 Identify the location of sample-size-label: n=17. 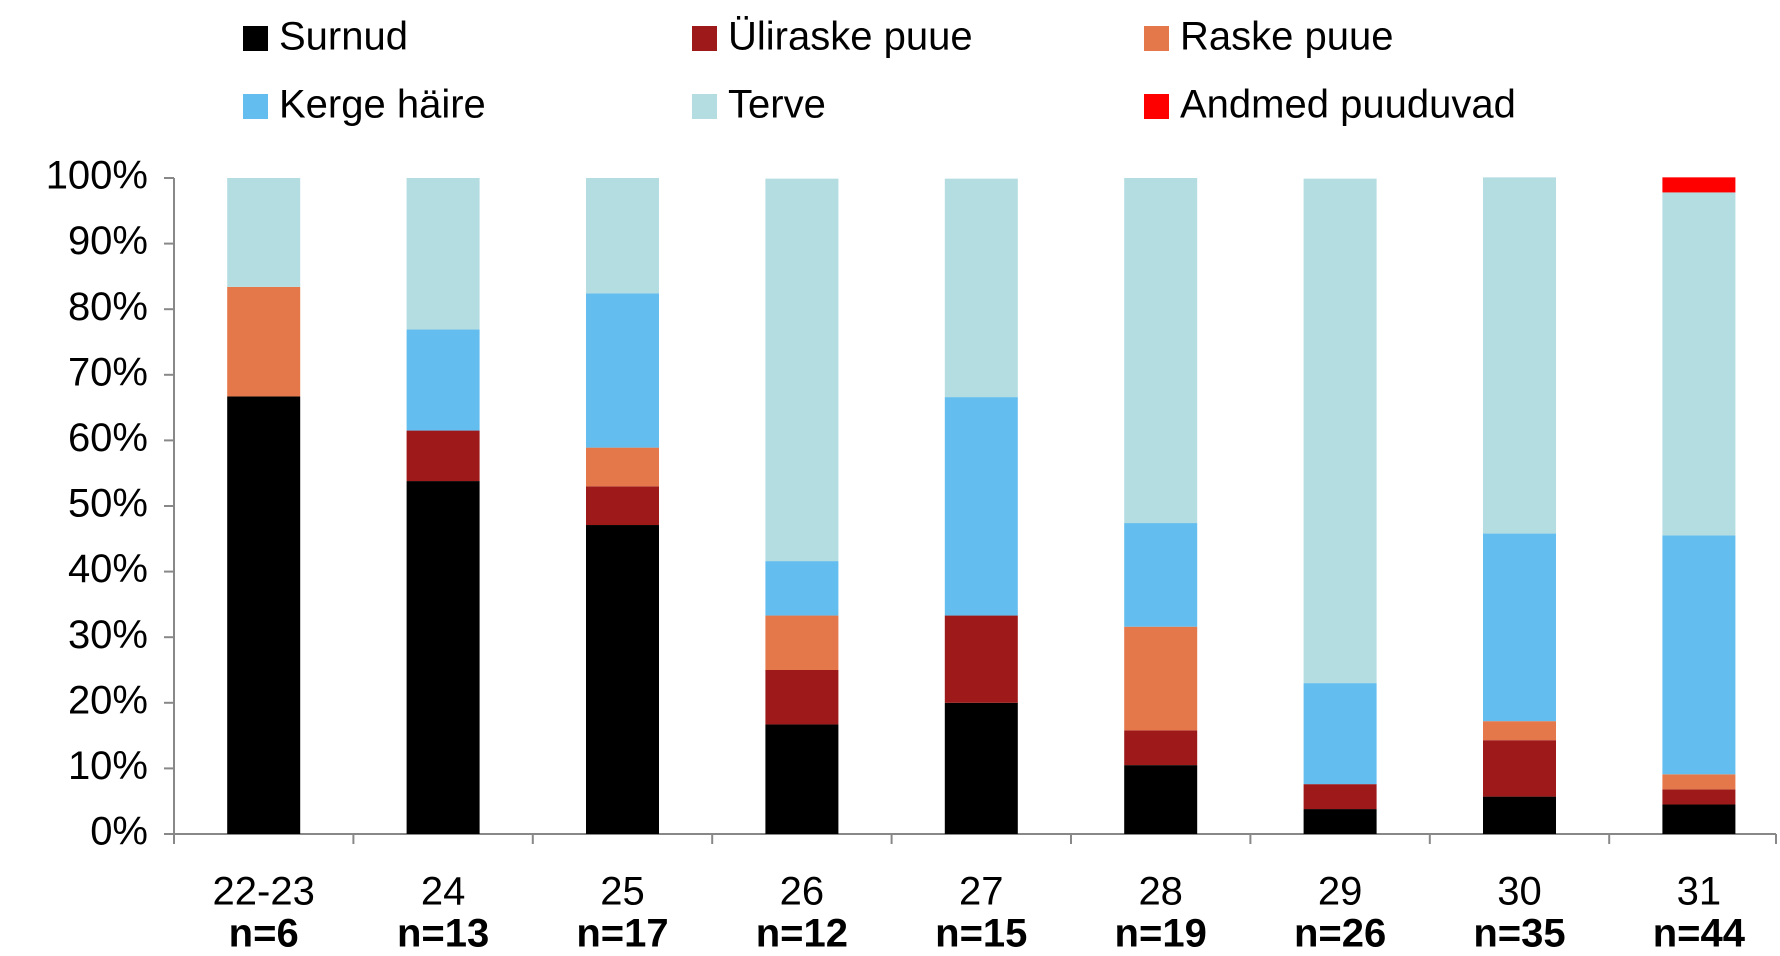
(622, 934).